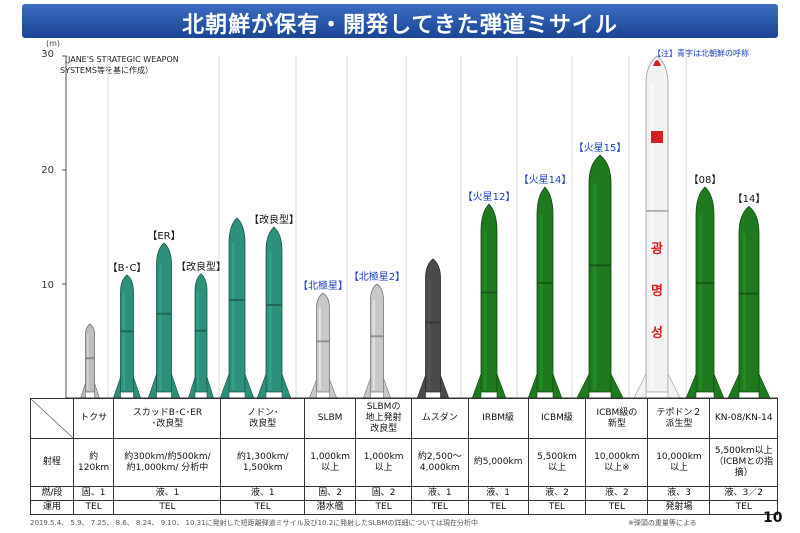 This screenshot has height=533, width=800. Describe the element at coordinates (679, 507) in the screenshot. I see `table-cell: 発射場` at that location.